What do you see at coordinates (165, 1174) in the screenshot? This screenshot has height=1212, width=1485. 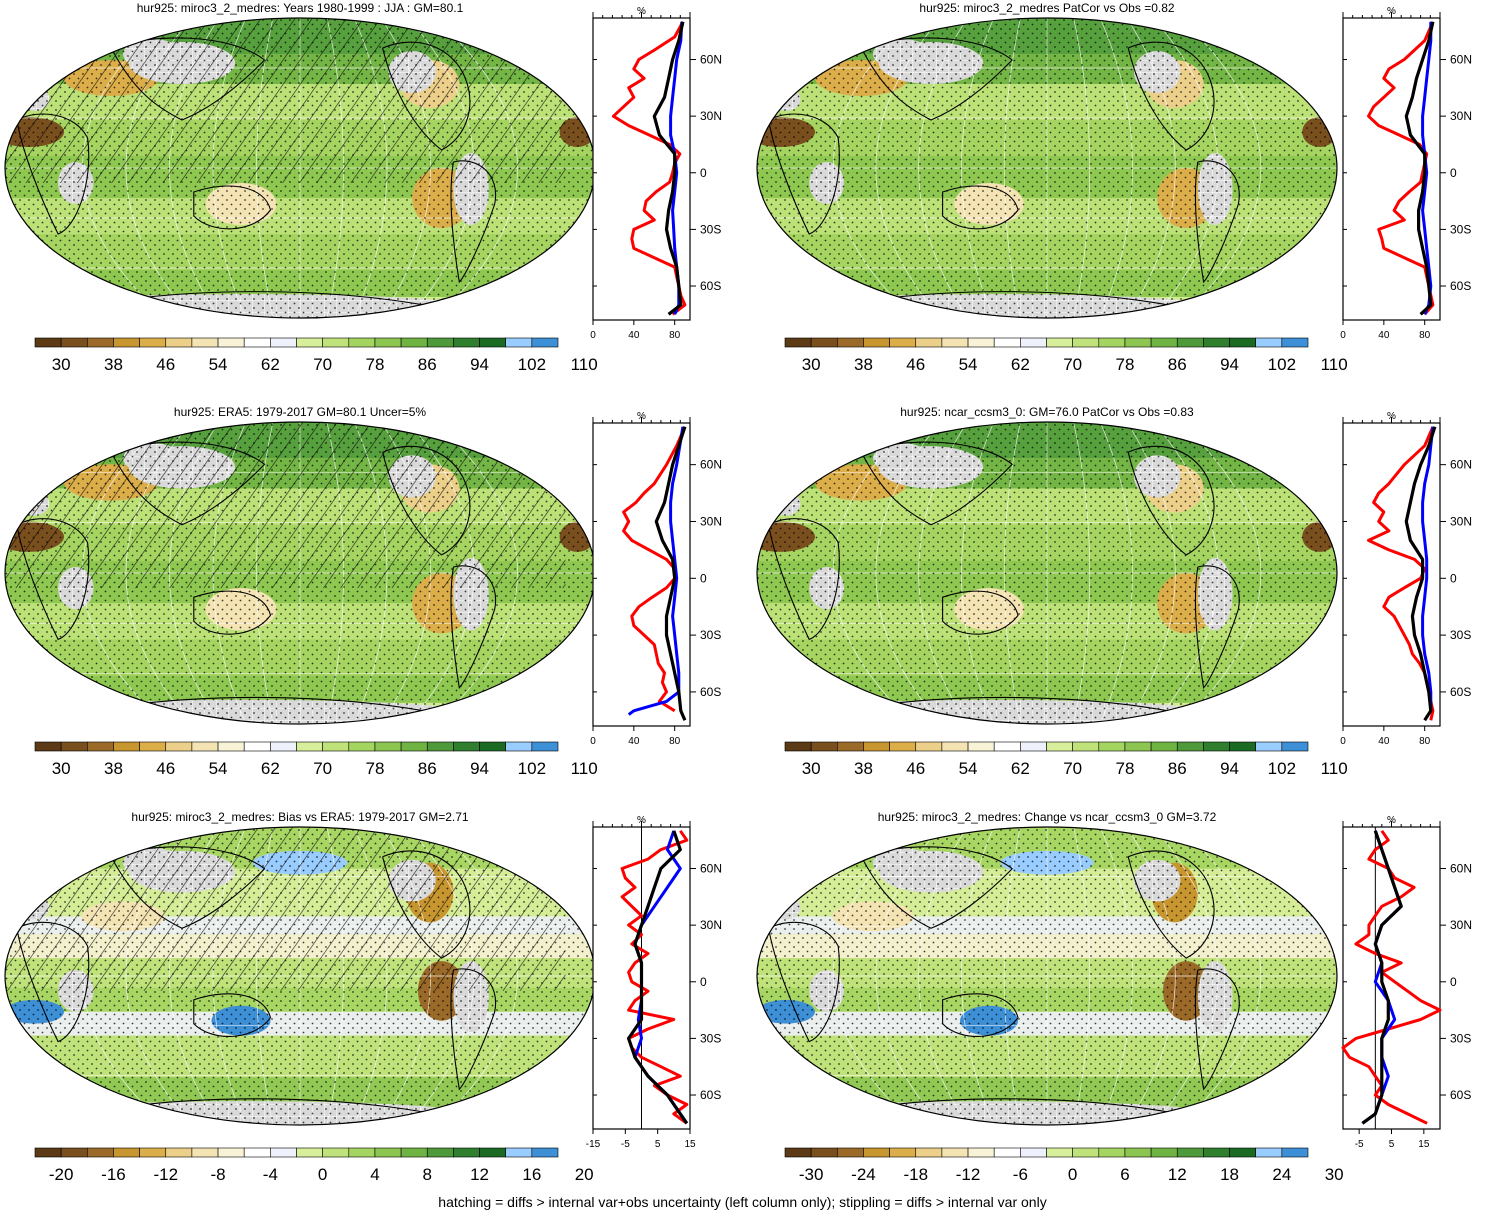 I see `colorbar-label: -12` at bounding box center [165, 1174].